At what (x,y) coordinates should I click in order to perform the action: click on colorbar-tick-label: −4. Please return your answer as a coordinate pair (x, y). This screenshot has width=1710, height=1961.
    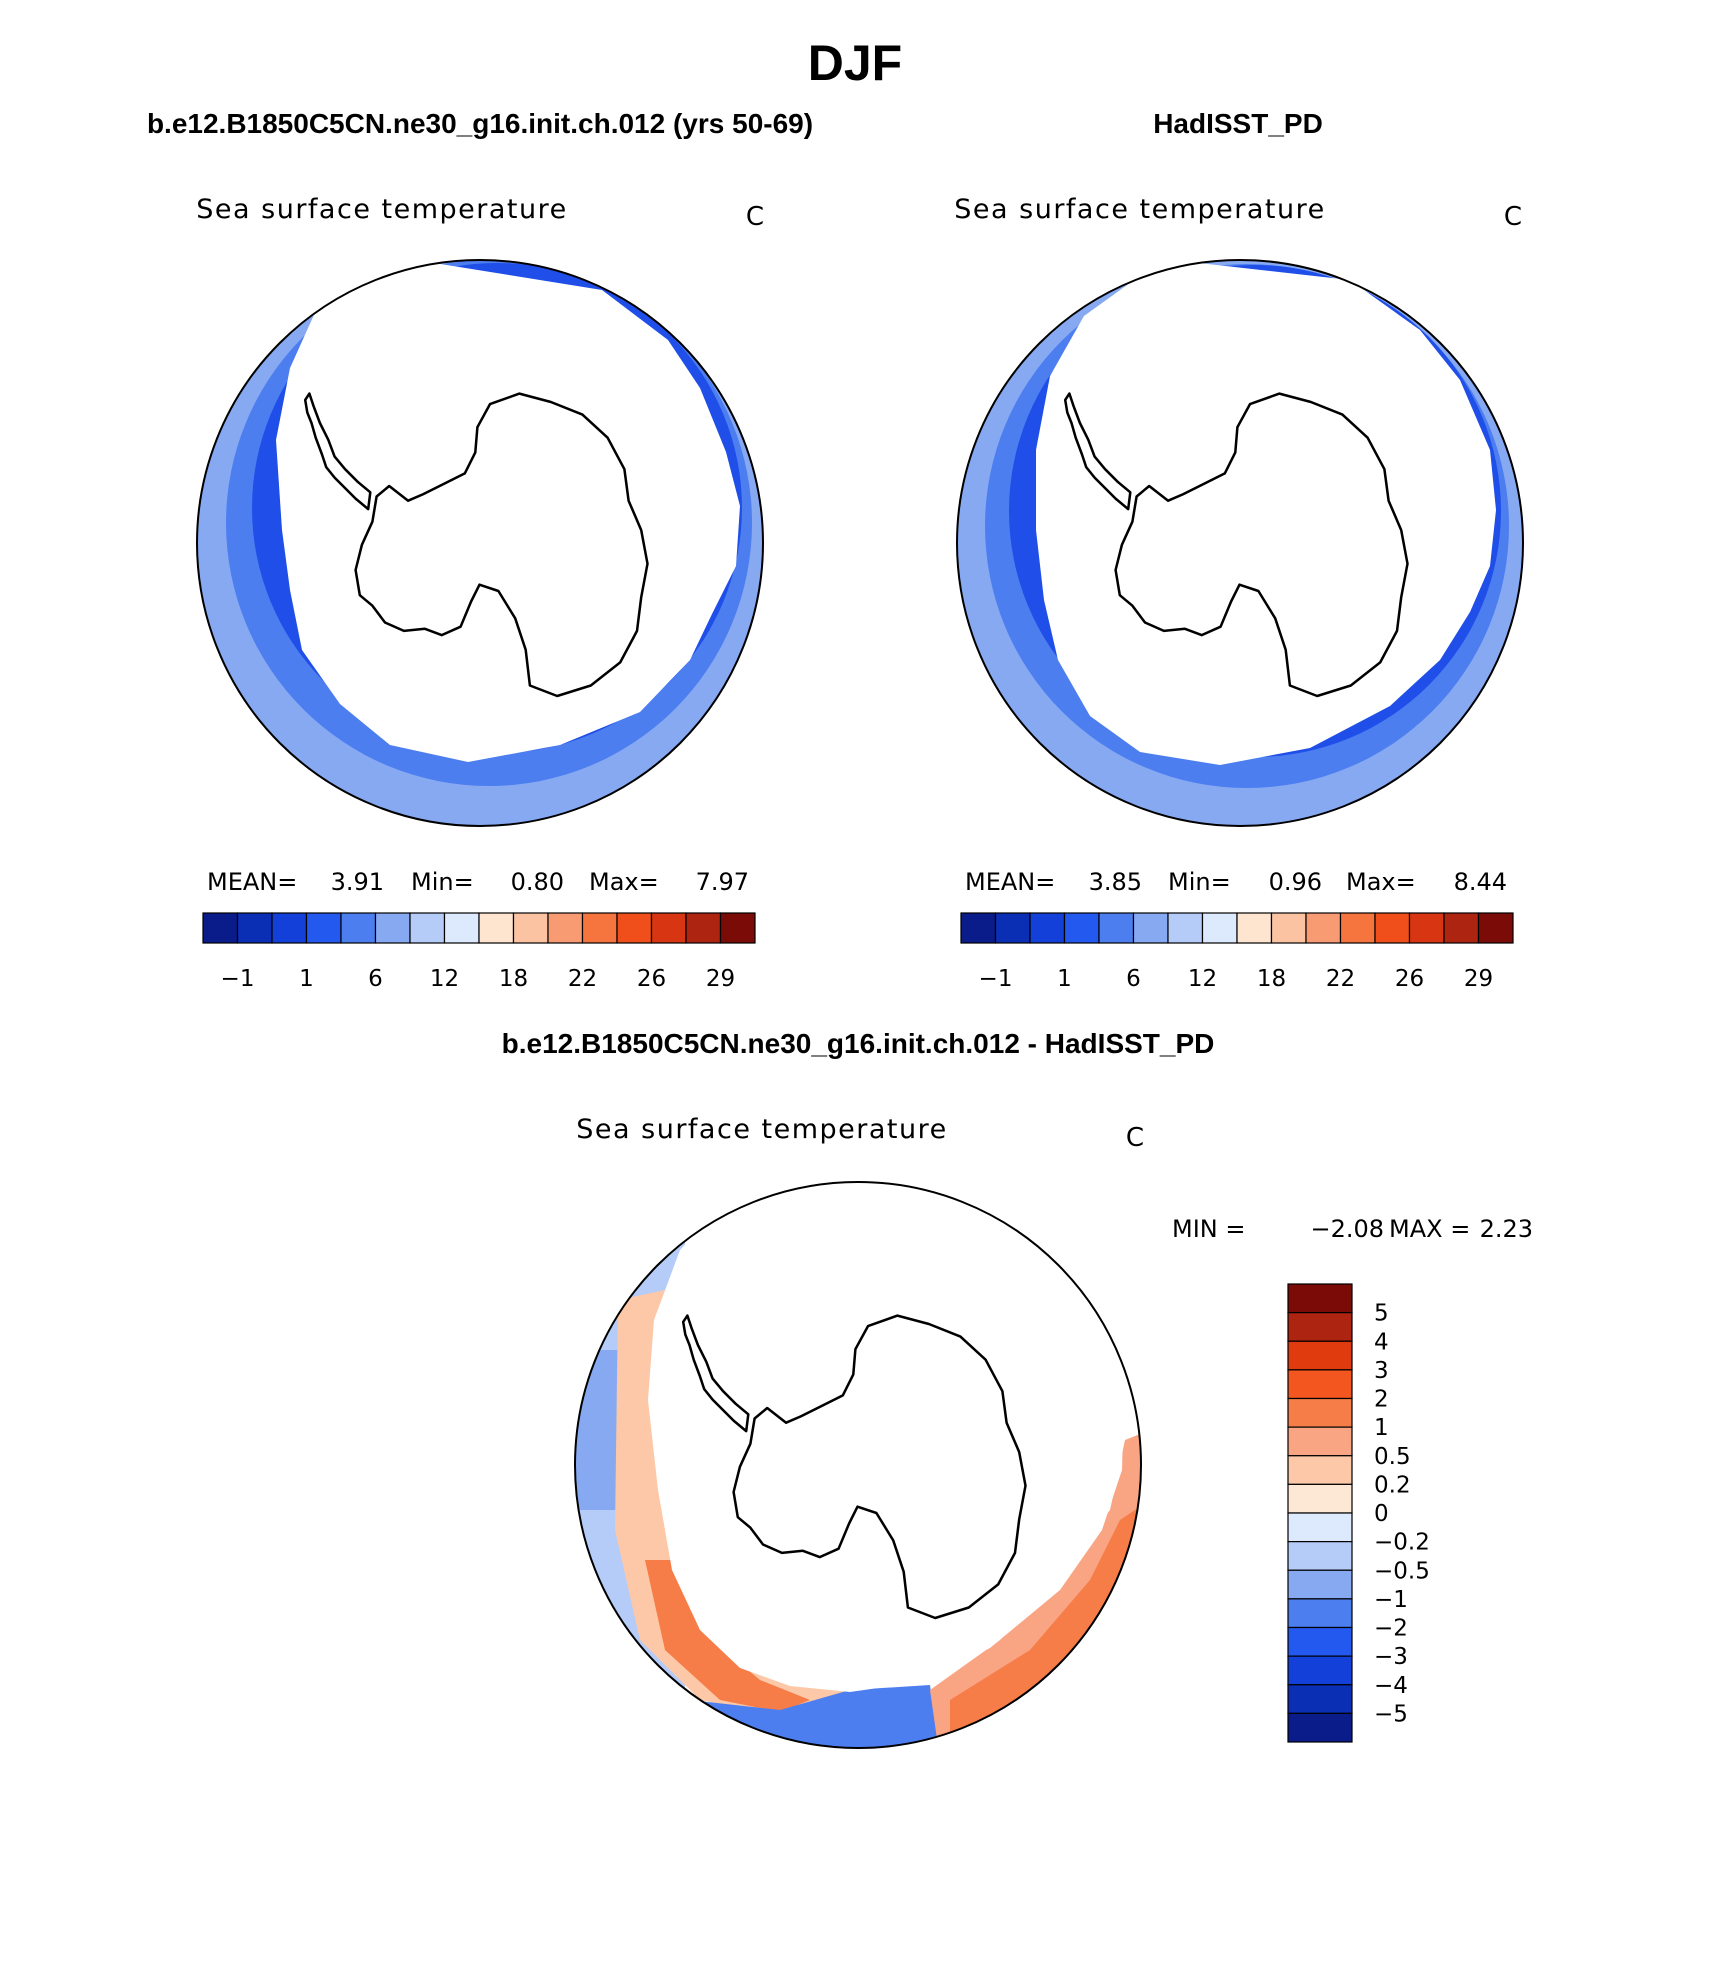
    Looking at the image, I should click on (1391, 1686).